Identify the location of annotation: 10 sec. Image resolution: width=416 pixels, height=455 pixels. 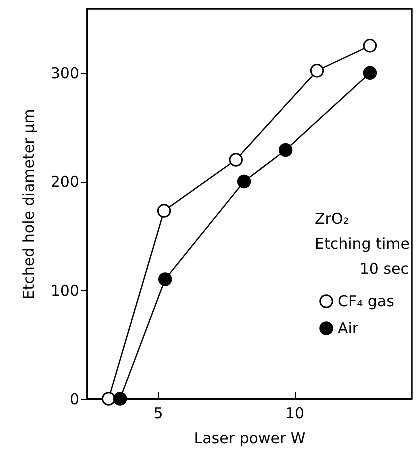
(384, 269).